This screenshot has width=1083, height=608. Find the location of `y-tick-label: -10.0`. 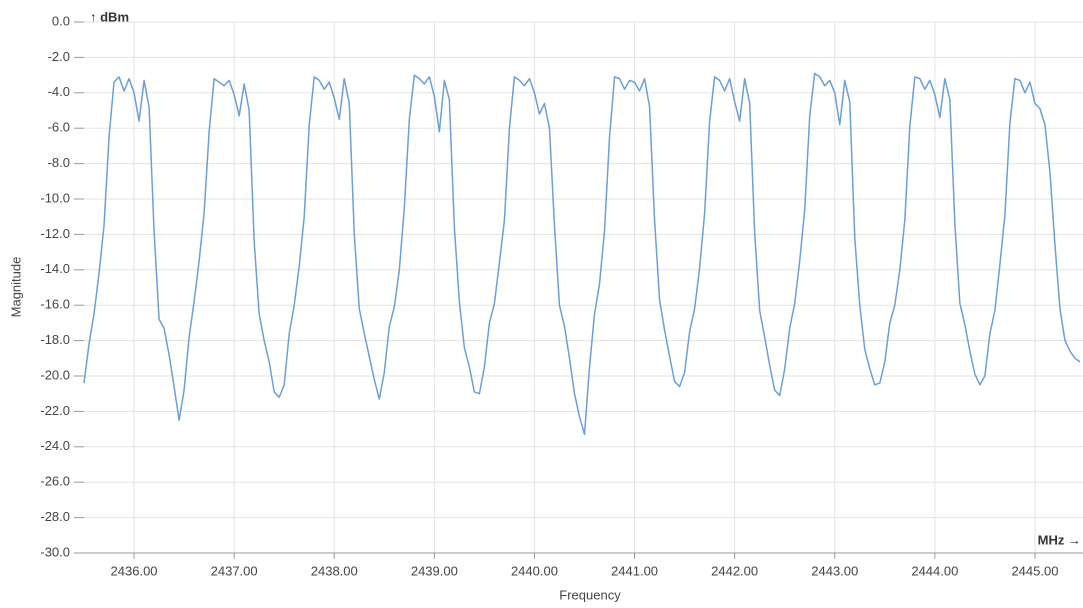

y-tick-label: -10.0 is located at coordinates (55, 197).